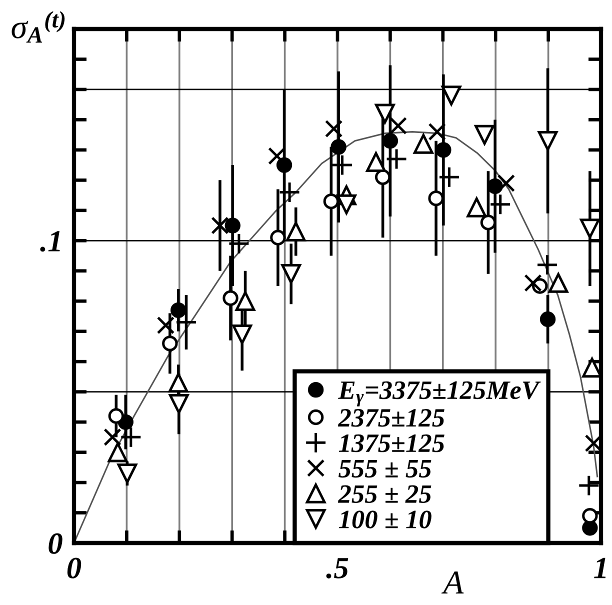  I want to click on y-tick-label: .1, so click(50, 241).